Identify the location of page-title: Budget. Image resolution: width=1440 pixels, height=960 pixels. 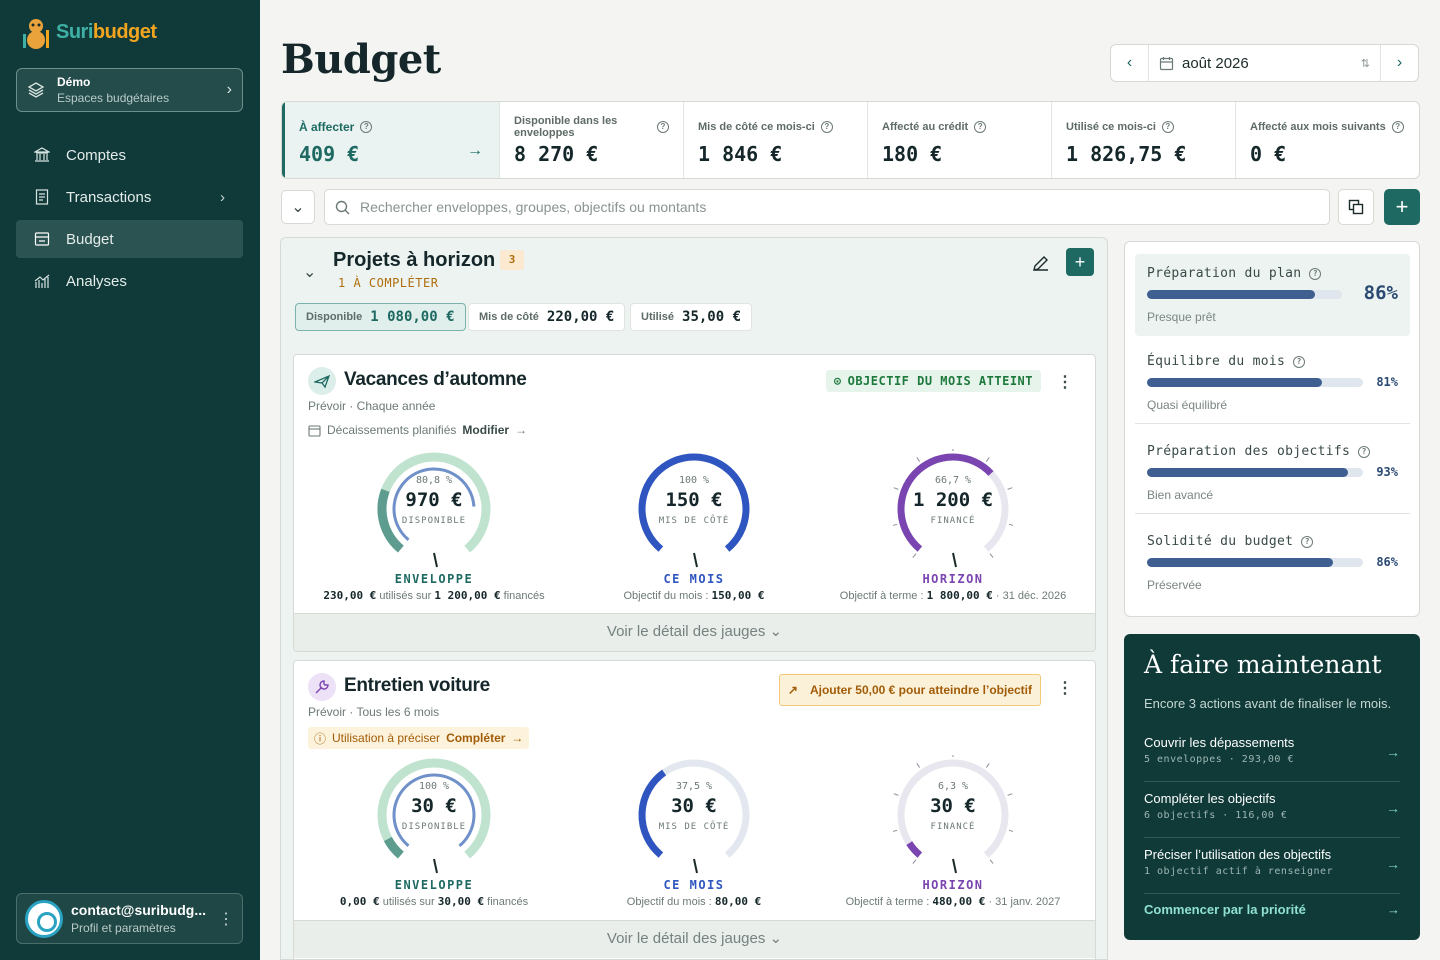
(361, 59).